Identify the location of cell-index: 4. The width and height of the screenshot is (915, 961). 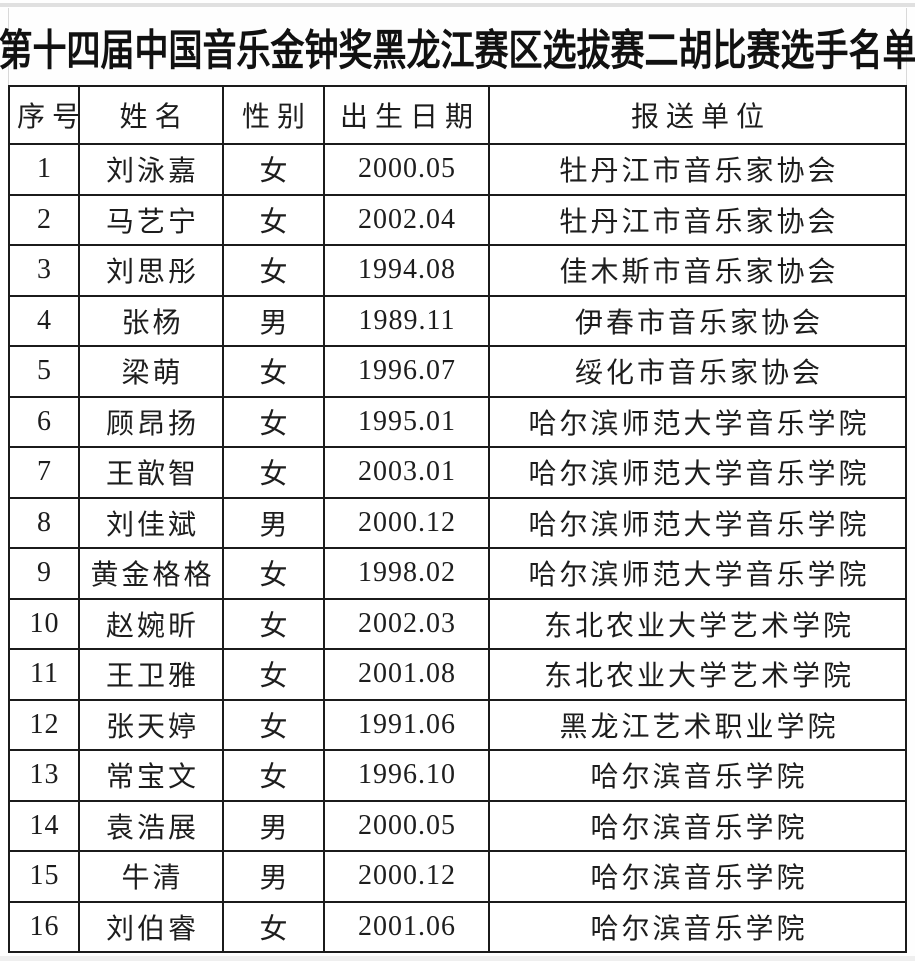
(44, 320).